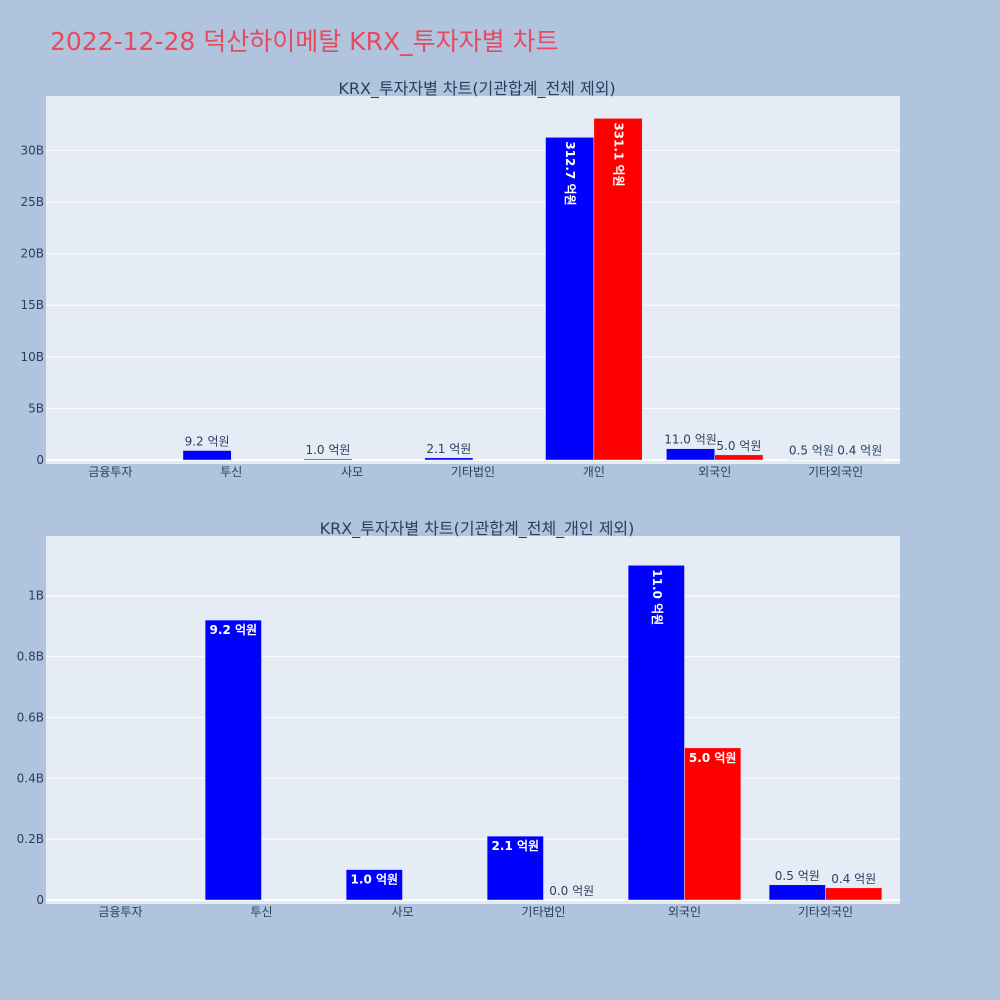 The height and width of the screenshot is (1000, 1000). I want to click on page-title: 2022-12-28 덕산하이메탈 KRX_투자자별 차트, so click(304, 41).